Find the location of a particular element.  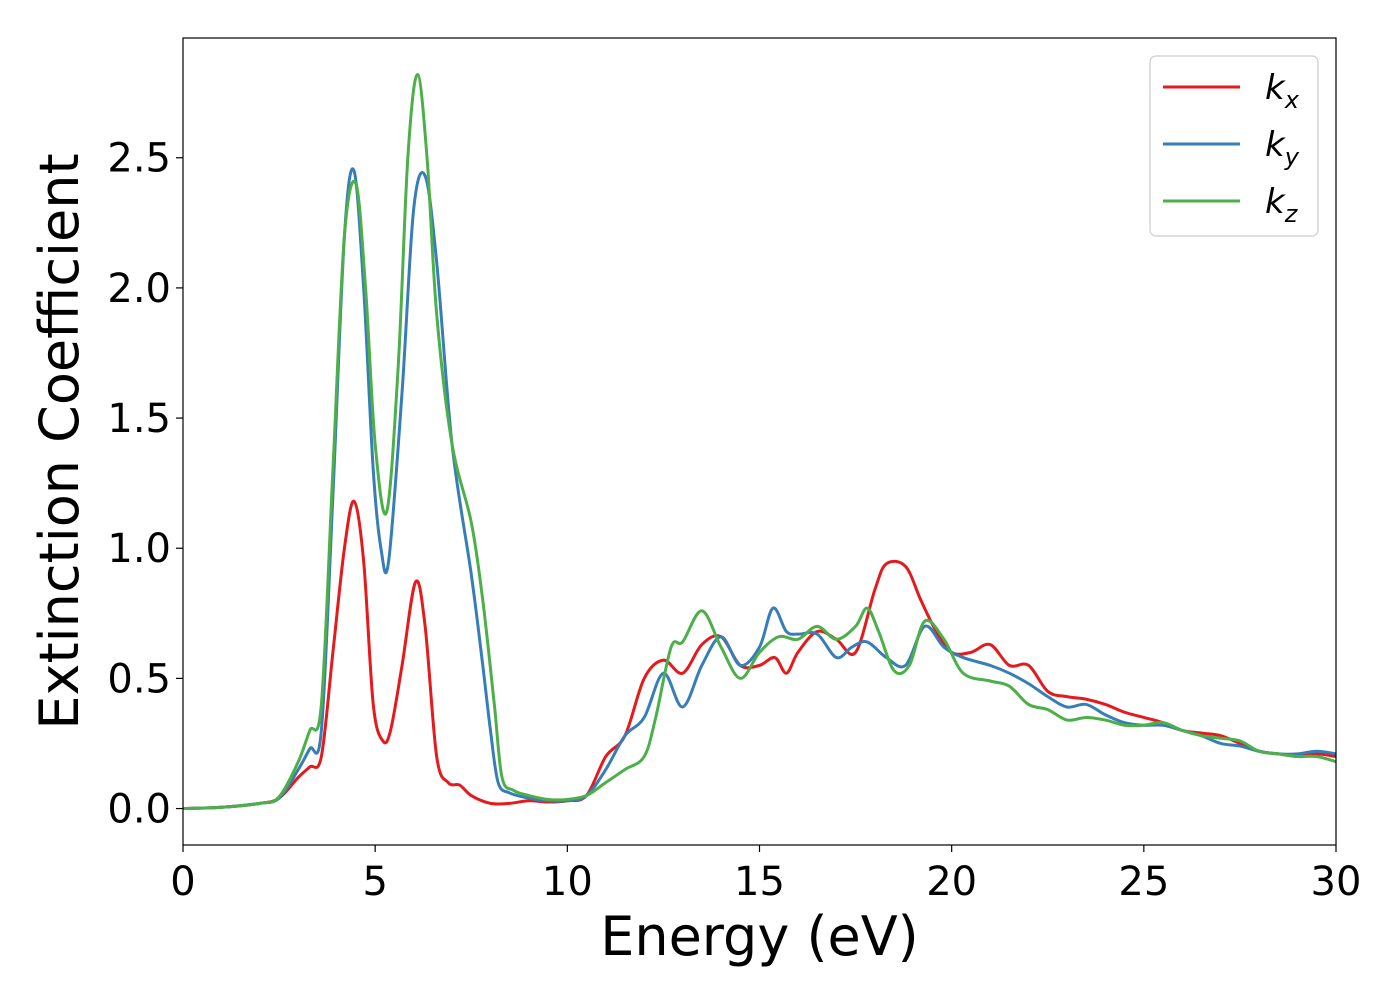

y-axis-label: Extinction Coefficient is located at coordinates (59, 441).